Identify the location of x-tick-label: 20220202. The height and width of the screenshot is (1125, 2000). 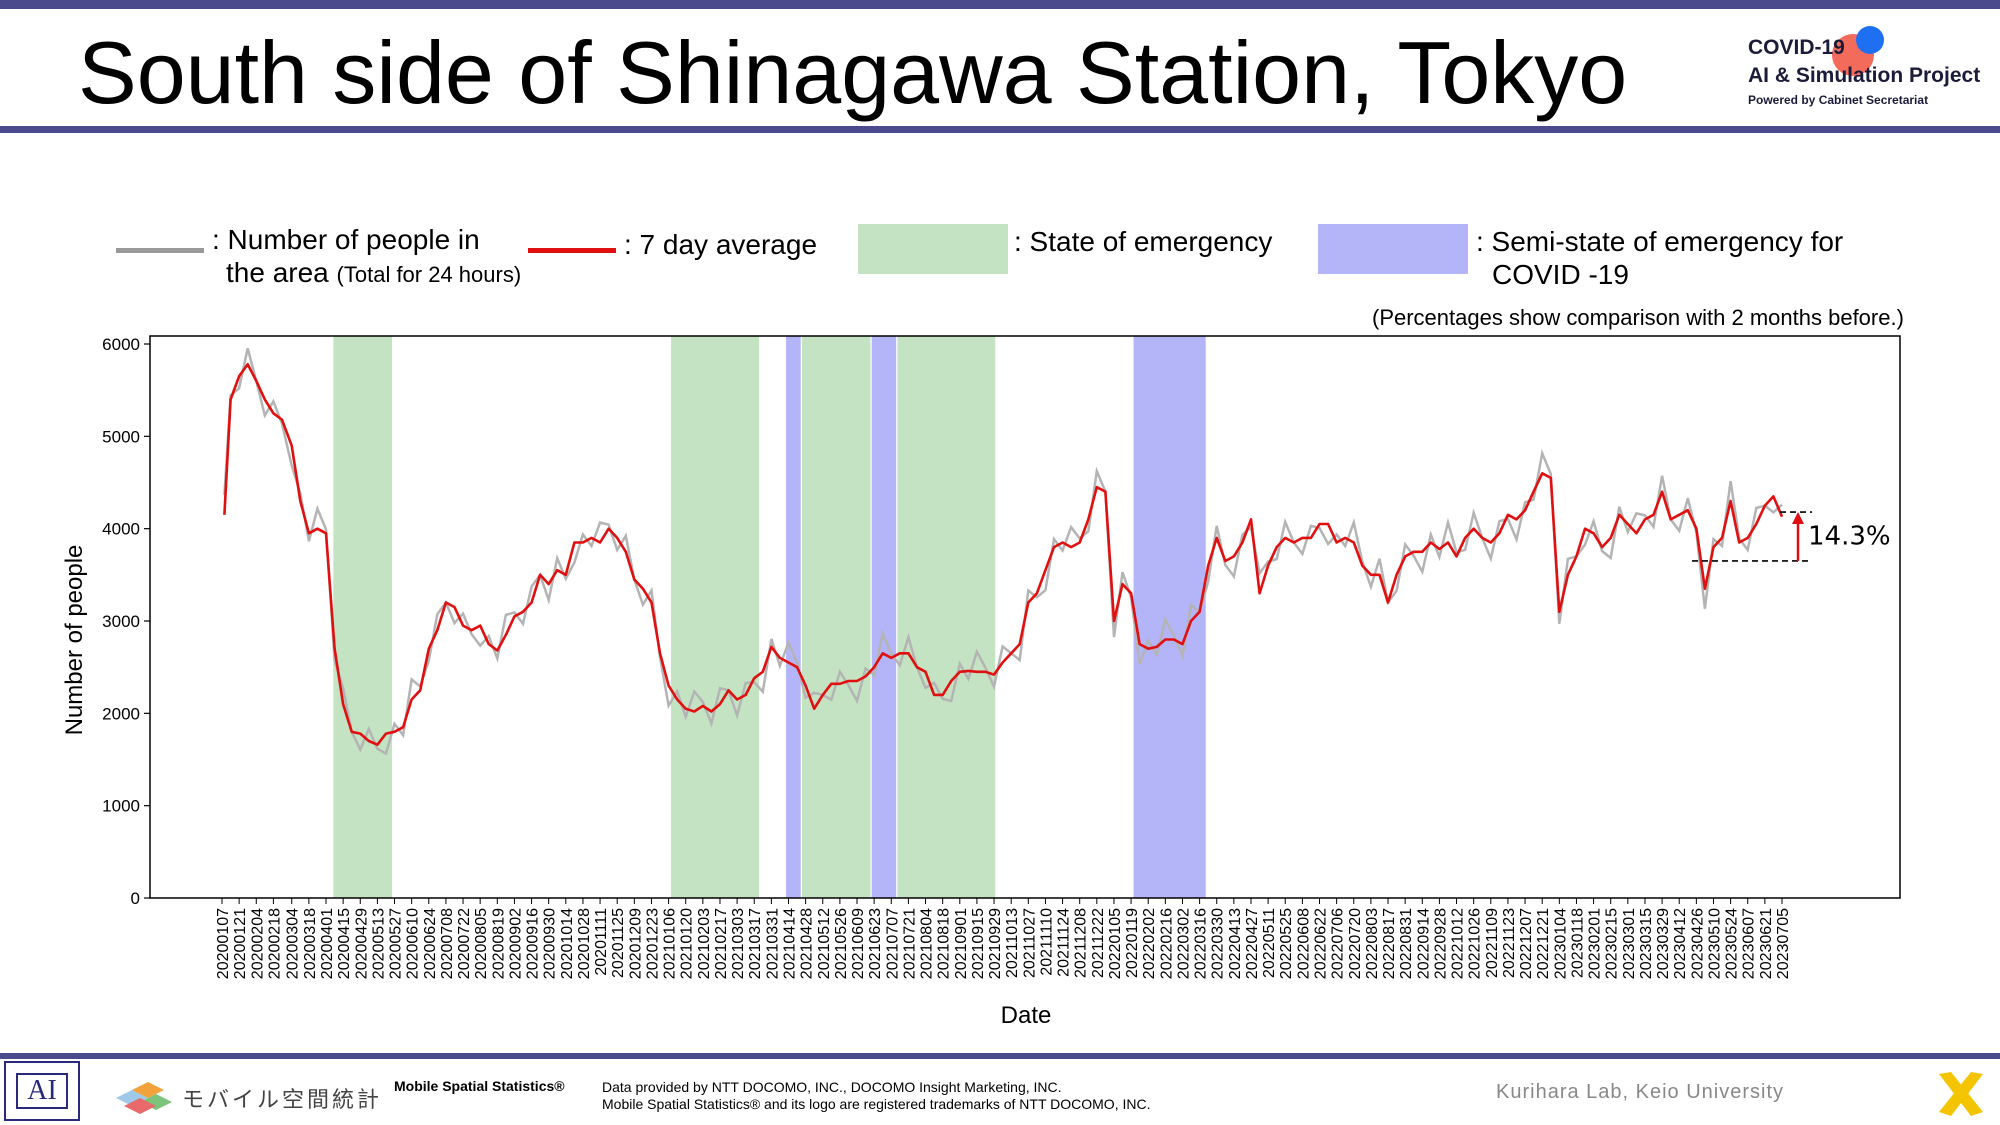
(1149, 943).